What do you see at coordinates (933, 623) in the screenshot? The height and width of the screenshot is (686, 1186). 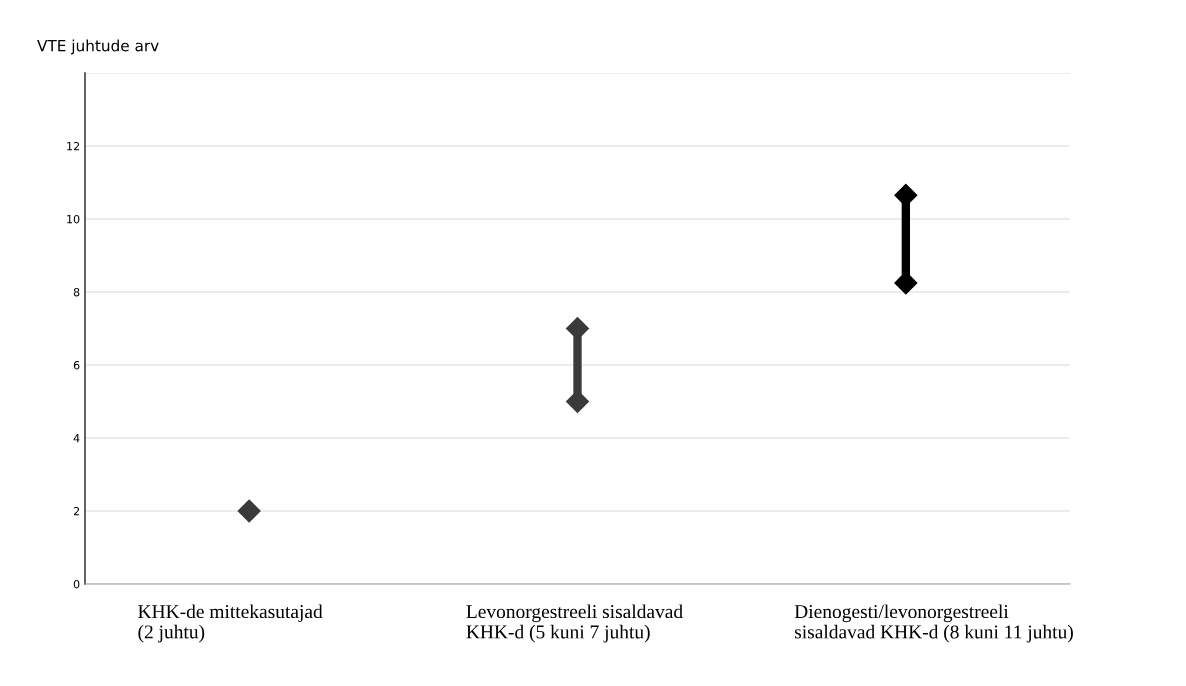 I see `x-tick-label: Dienogesti/levonorgestreeli sisaldavad KHK-d (8 kuni 11 juhtu)` at bounding box center [933, 623].